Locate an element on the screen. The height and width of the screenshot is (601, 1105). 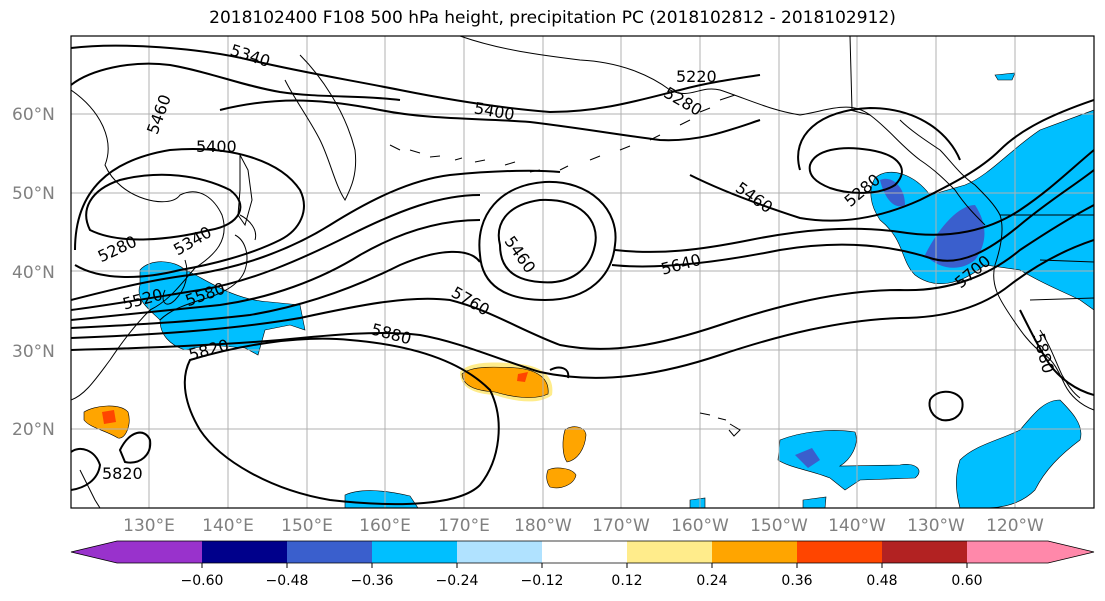
precip-fill-dateline-red is located at coordinates (522, 377).